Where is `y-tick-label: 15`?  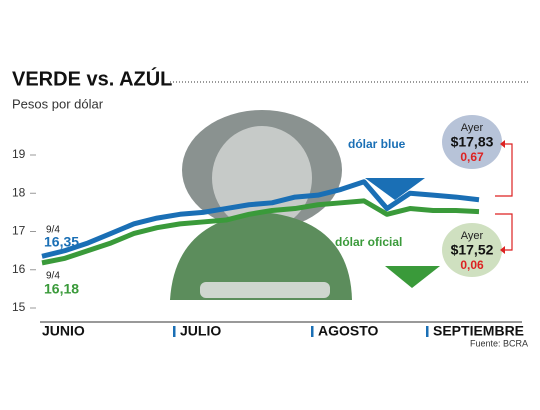
y-tick-label: 15 is located at coordinates (19, 307).